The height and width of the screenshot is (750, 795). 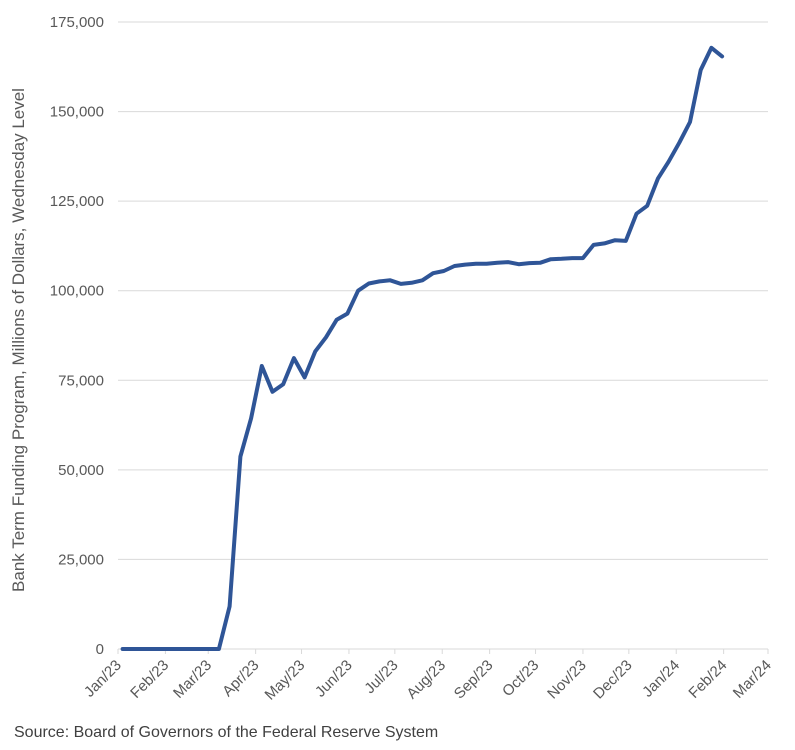 What do you see at coordinates (381, 677) in the screenshot?
I see `x-tick-label: Jul/23` at bounding box center [381, 677].